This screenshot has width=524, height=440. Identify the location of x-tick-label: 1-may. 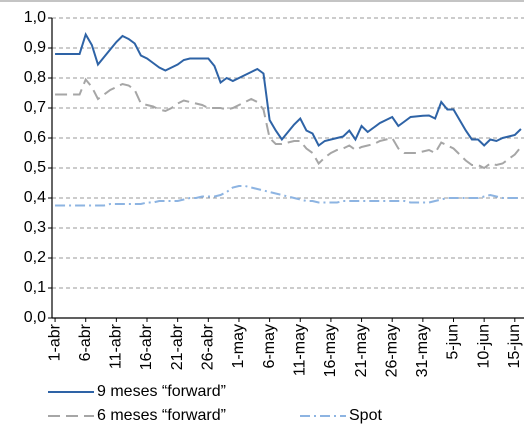
(238, 346).